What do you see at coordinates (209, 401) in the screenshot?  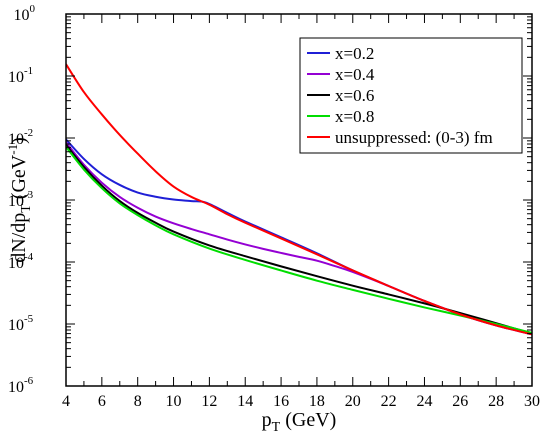 I see `x-tick-label: 12` at bounding box center [209, 401].